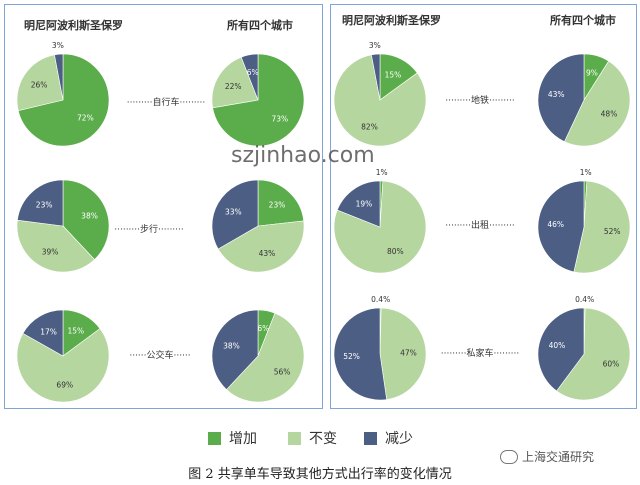 The height and width of the screenshot is (485, 640). What do you see at coordinates (253, 72) in the screenshot?
I see `pie-0-all-cities-label-decrease: 6%` at bounding box center [253, 72].